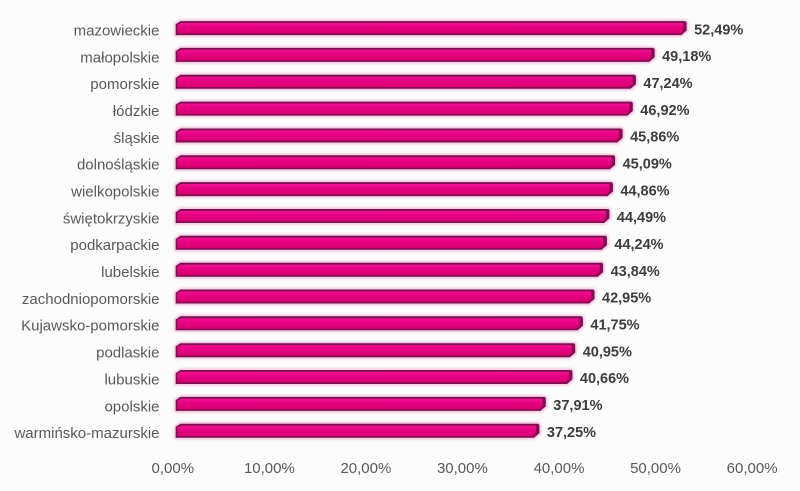  What do you see at coordinates (130, 272) in the screenshot?
I see `svg-text: lubelskie` at bounding box center [130, 272].